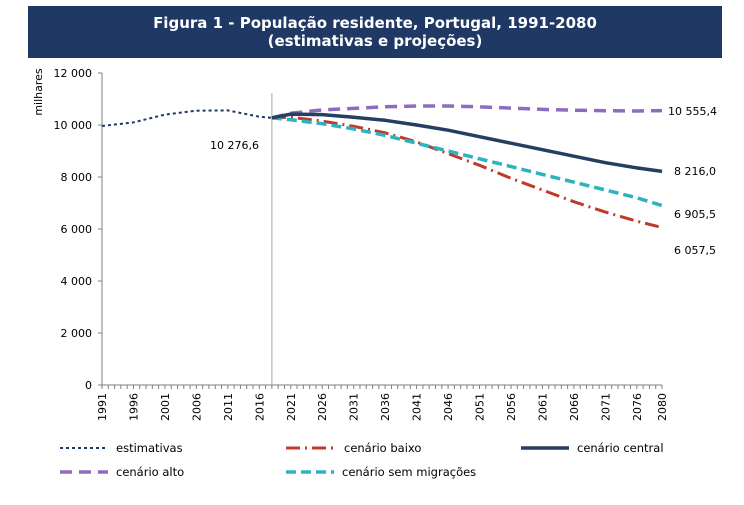 This screenshot has width=744, height=505. What do you see at coordinates (695, 171) in the screenshot?
I see `data-label: 8 216,0` at bounding box center [695, 171].